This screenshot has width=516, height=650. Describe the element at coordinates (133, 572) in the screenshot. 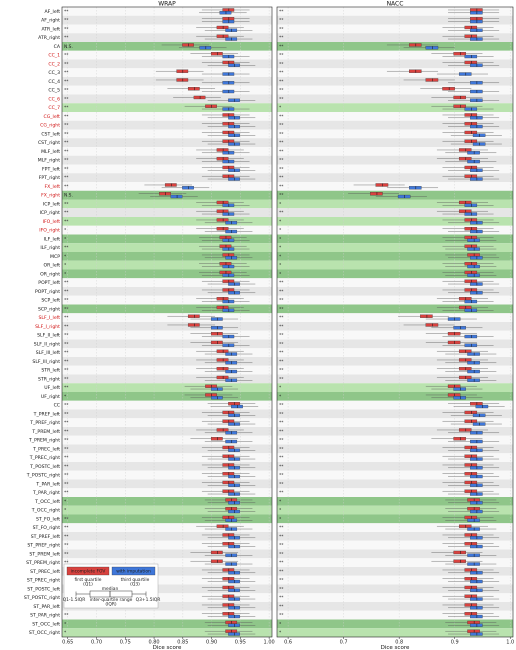

I see `legend-imputation-label: with imputation` at that location.